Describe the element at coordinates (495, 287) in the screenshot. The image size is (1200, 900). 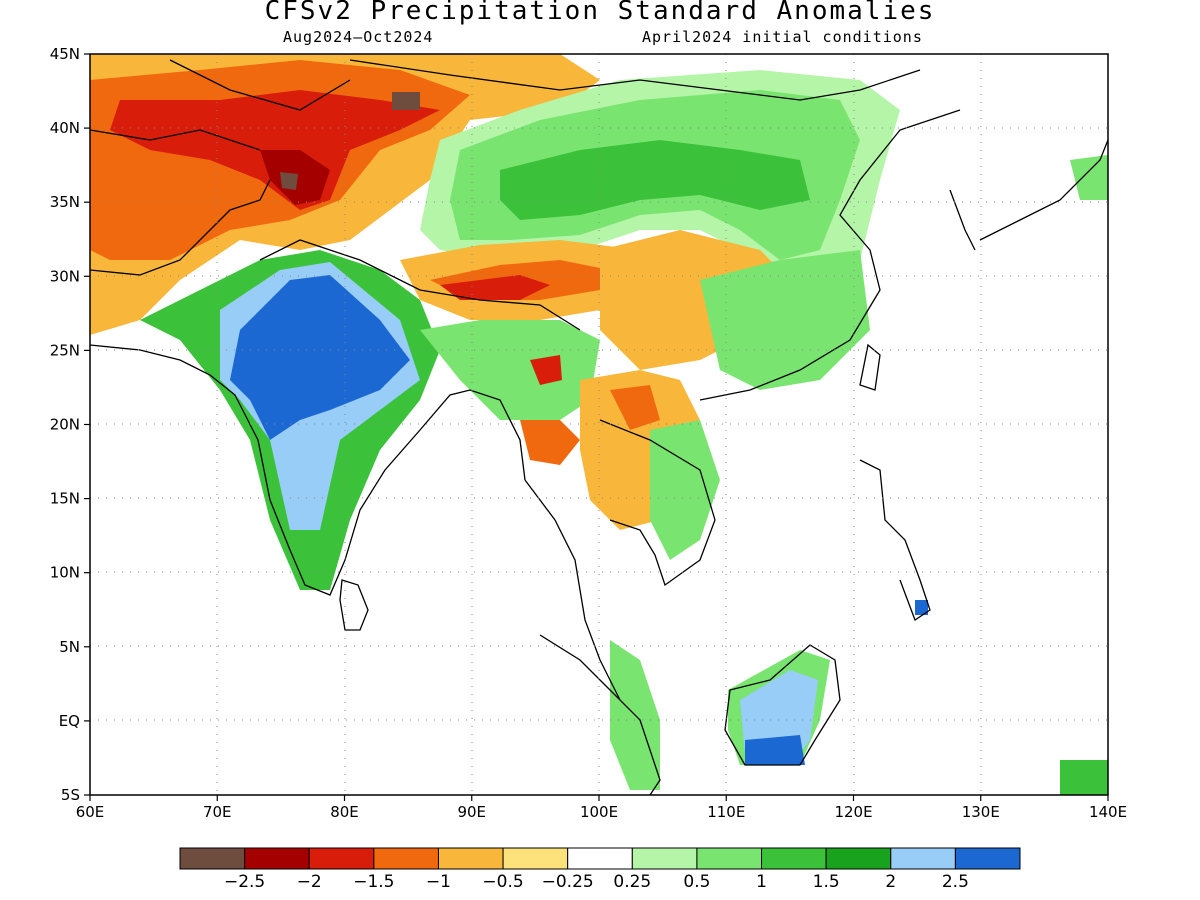
I see `anomaly-patch-very-dry-nepal` at that location.